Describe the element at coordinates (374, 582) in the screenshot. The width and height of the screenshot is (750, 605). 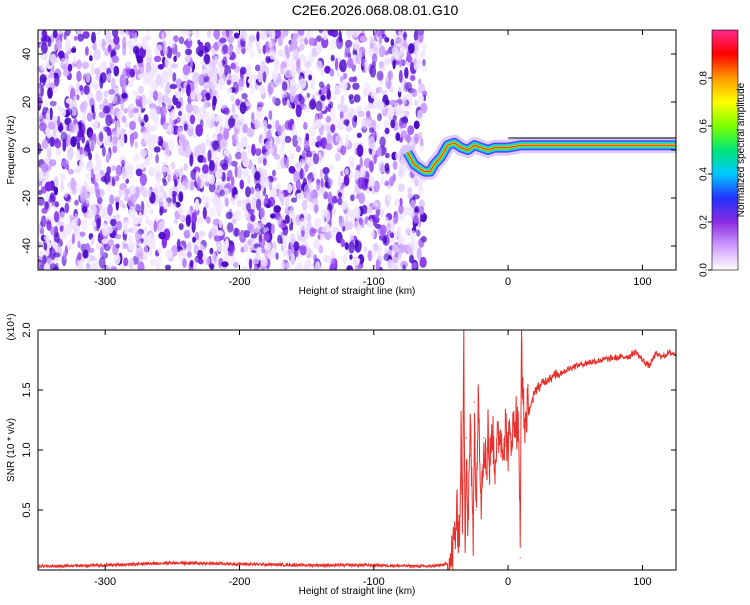
I see `bottom-x-tick-label: -100` at that location.